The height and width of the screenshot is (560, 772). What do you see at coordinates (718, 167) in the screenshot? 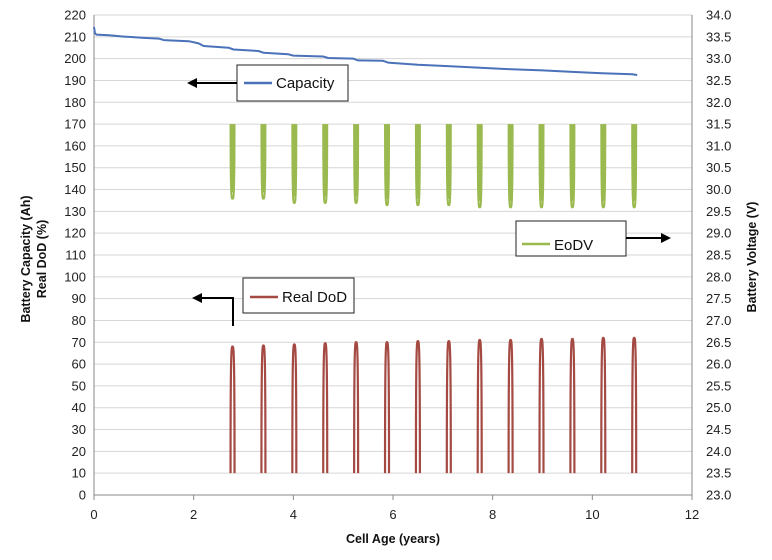
I see `y-right-tick-label: 30.5` at bounding box center [718, 167].